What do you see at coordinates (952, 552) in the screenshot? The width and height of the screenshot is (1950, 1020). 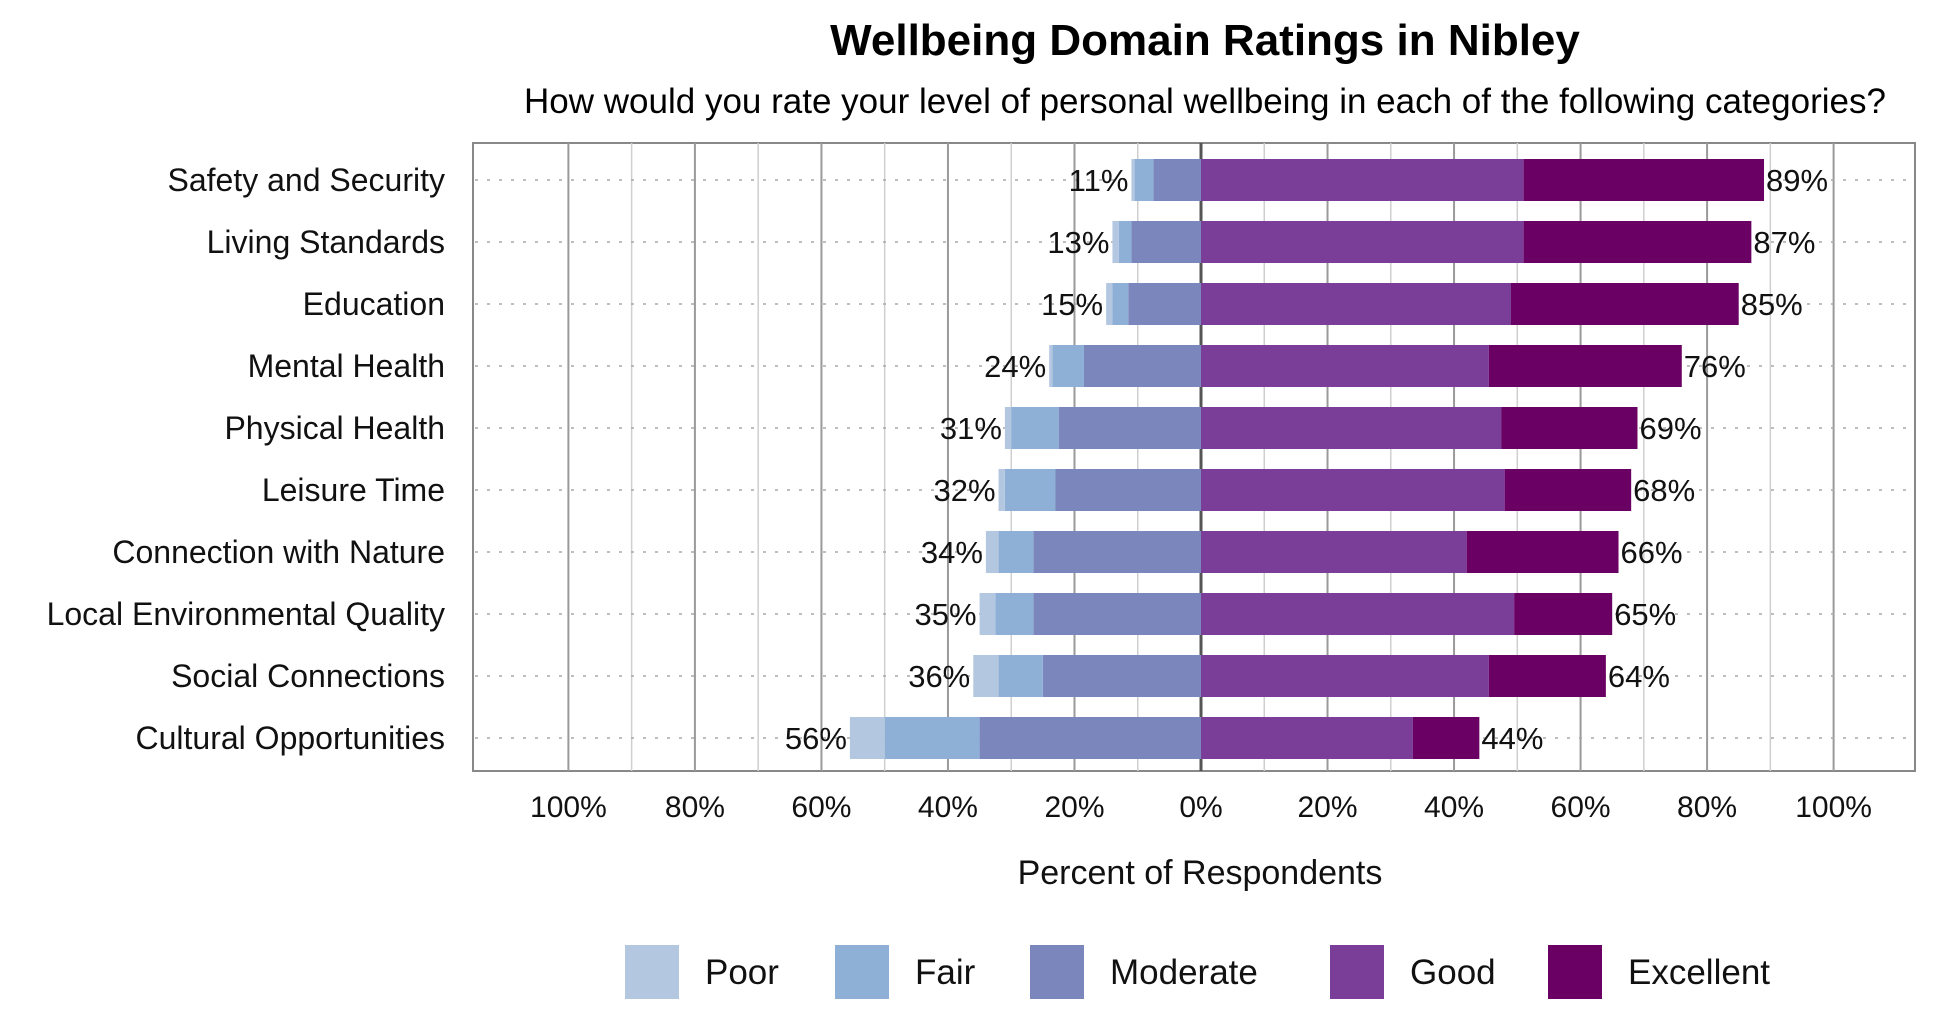 I see `negative-total-label: 34%` at bounding box center [952, 552].